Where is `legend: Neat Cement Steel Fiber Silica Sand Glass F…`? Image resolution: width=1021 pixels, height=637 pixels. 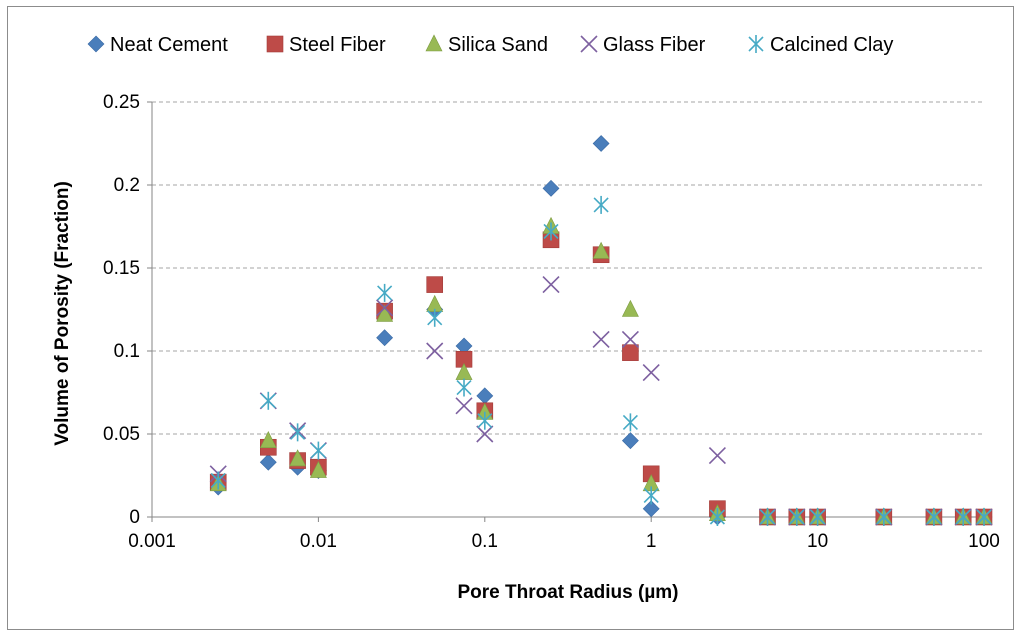
legend: Neat Cement Steel Fiber Silica Sand Glass F… is located at coordinates (490, 45).